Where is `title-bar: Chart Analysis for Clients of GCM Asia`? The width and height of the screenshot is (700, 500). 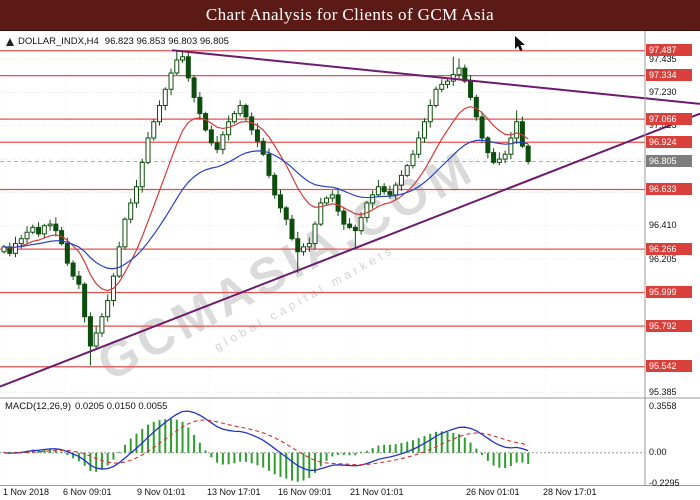 title-bar: Chart Analysis for Clients of GCM Asia is located at coordinates (350, 15).